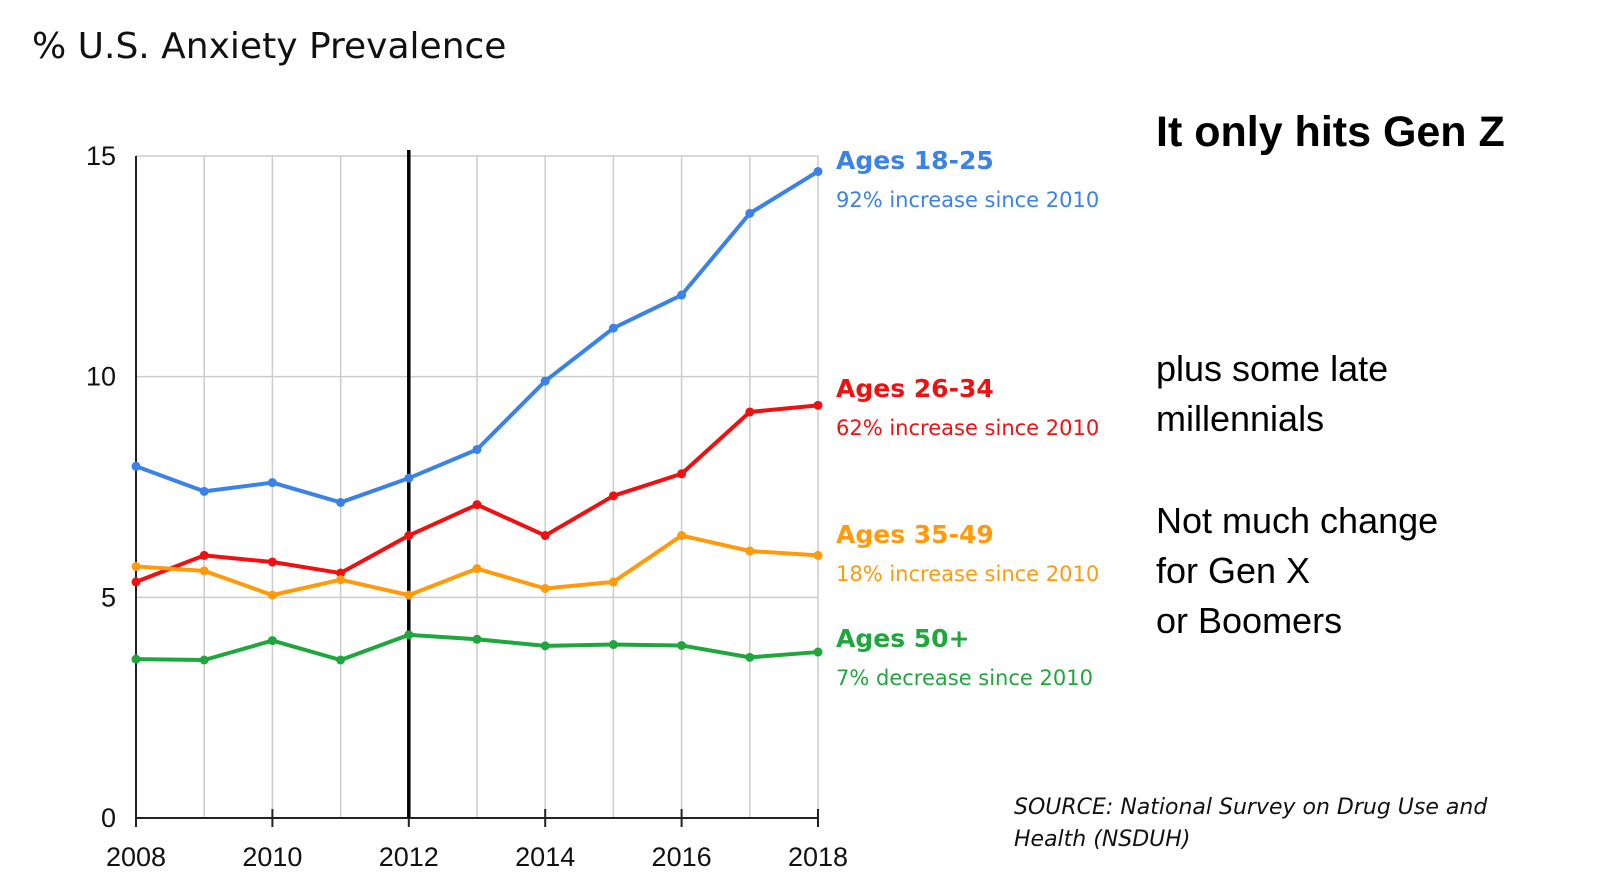 This screenshot has height=880, width=1600. What do you see at coordinates (204, 571) in the screenshot?
I see `series-2-point-2009` at bounding box center [204, 571].